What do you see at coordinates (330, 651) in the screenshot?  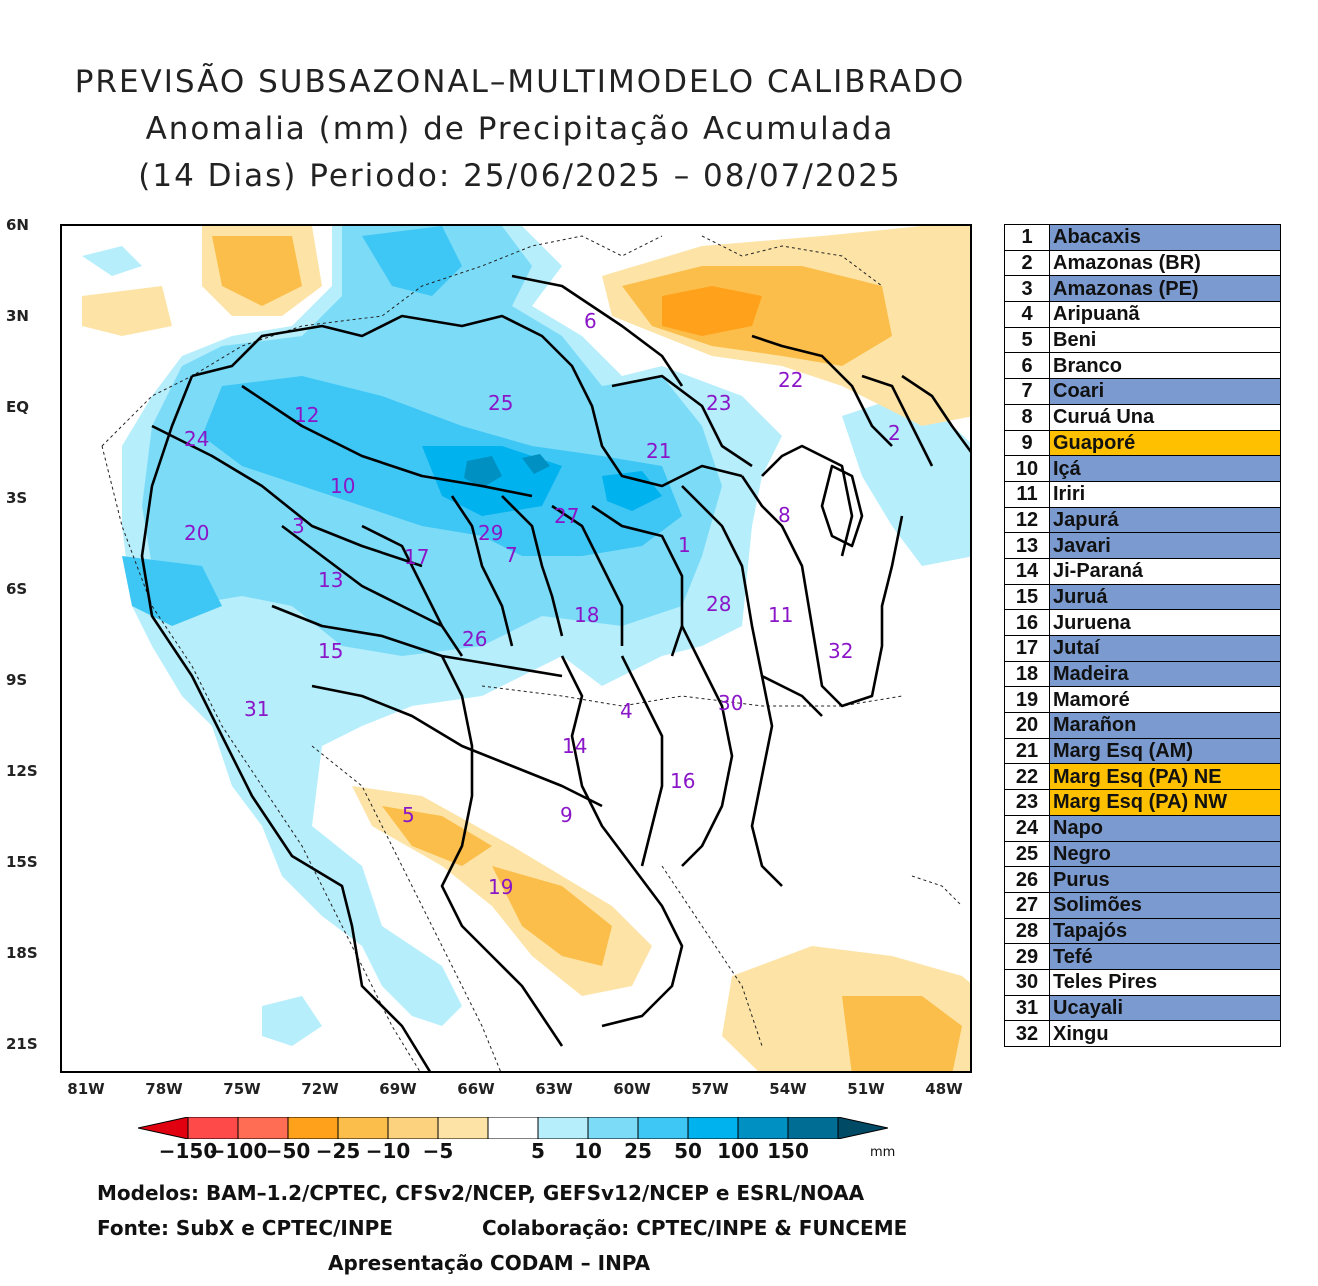 I see `map-label-15: 15` at bounding box center [330, 651].